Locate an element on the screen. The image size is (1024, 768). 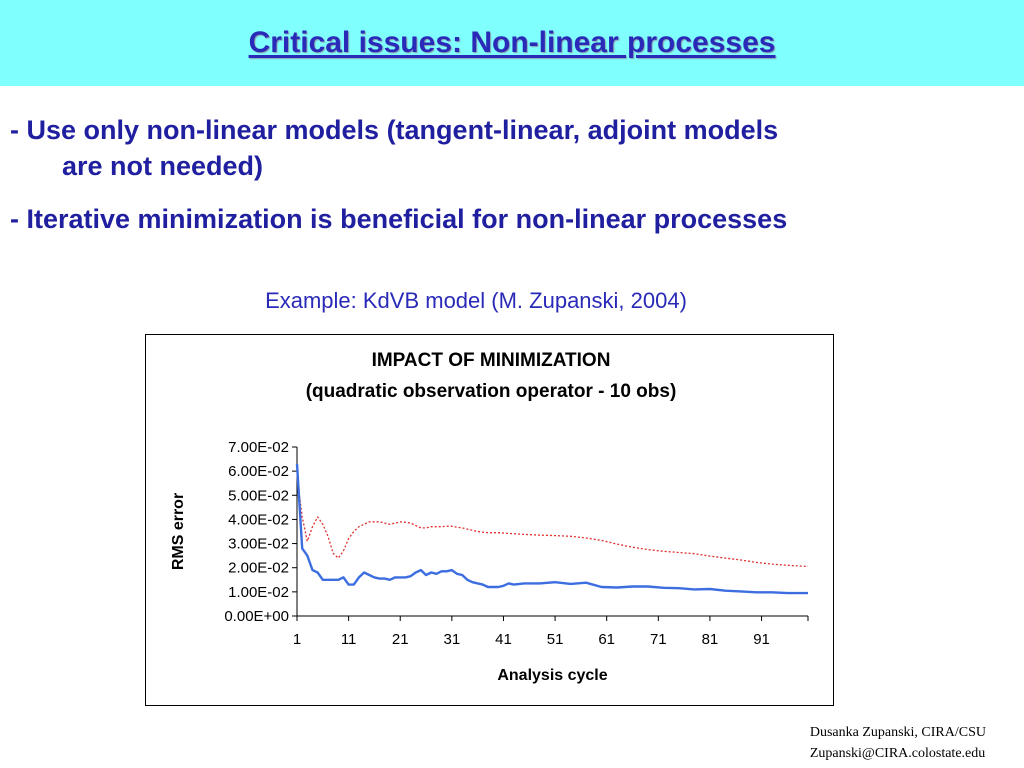
title-band is located at coordinates (512, 43).